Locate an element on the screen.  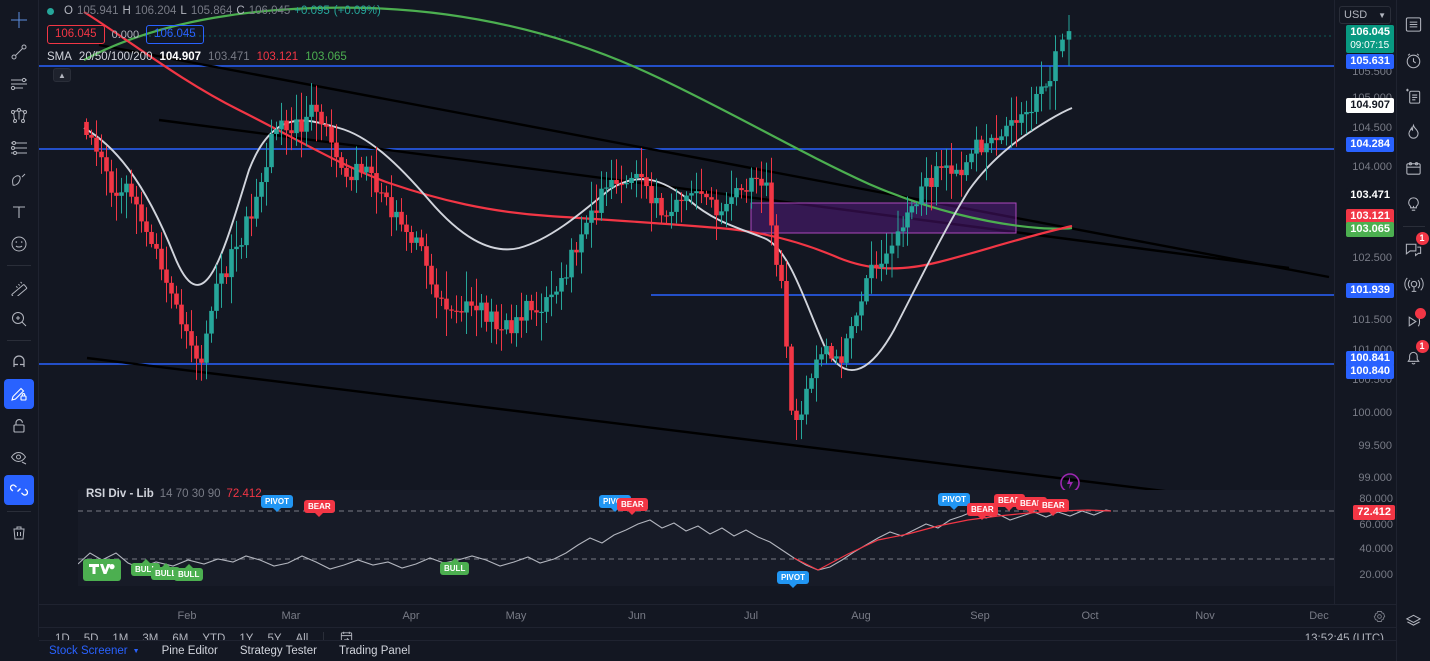
time-tick: Dec is located at coordinates (1319, 616).